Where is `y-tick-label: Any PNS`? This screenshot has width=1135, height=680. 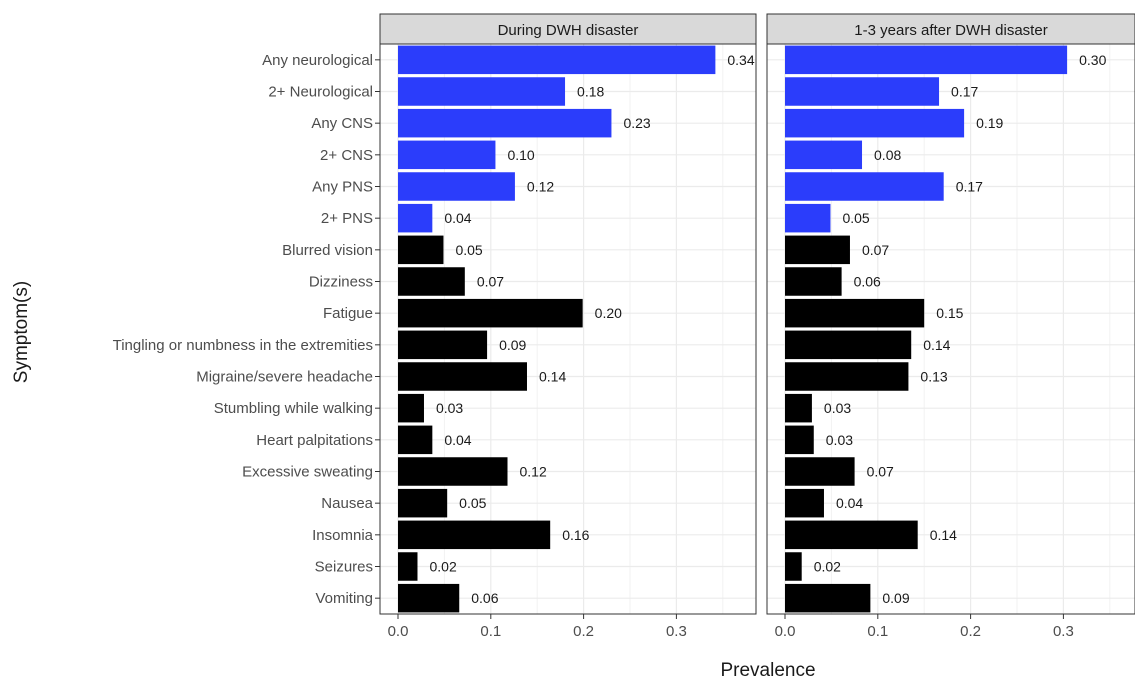
y-tick-label: Any PNS is located at coordinates (342, 187).